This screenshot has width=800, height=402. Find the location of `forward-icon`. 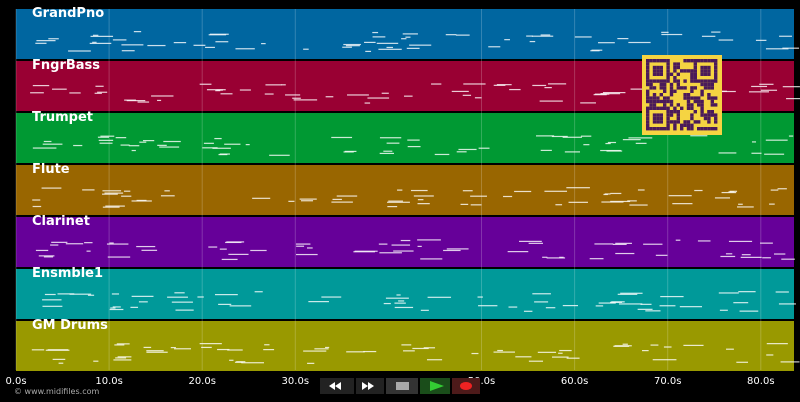

forward-icon is located at coordinates (368, 386).